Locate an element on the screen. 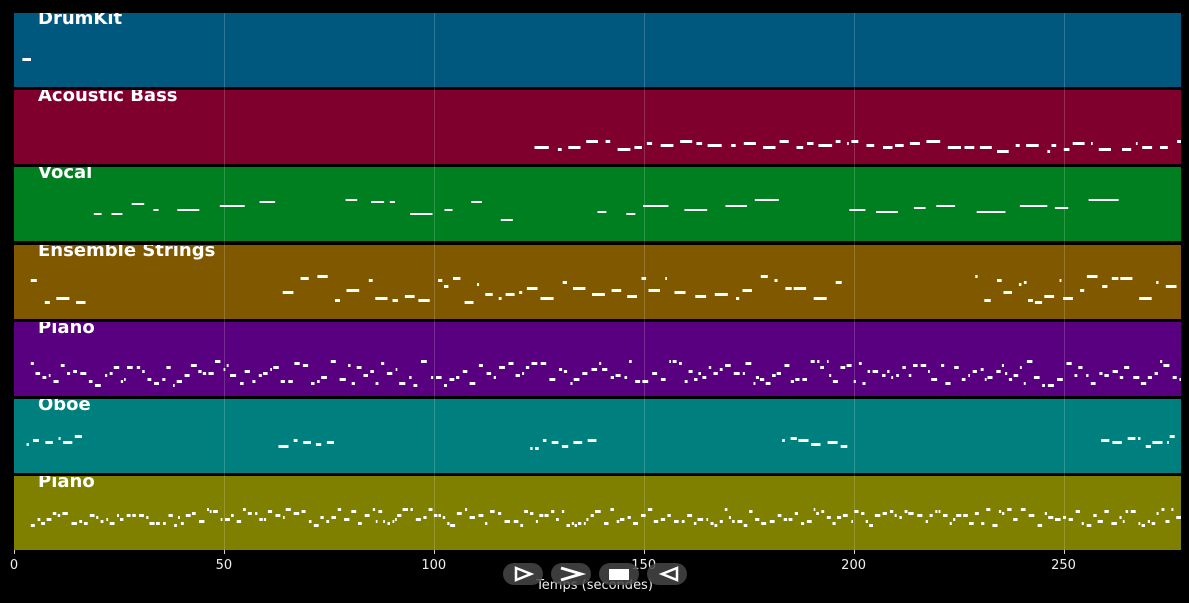  track-lane: Acoustic Bass is located at coordinates (597, 127).